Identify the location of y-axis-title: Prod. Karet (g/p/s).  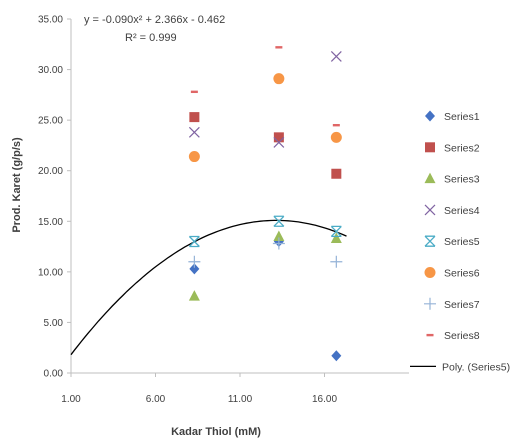
(17, 185).